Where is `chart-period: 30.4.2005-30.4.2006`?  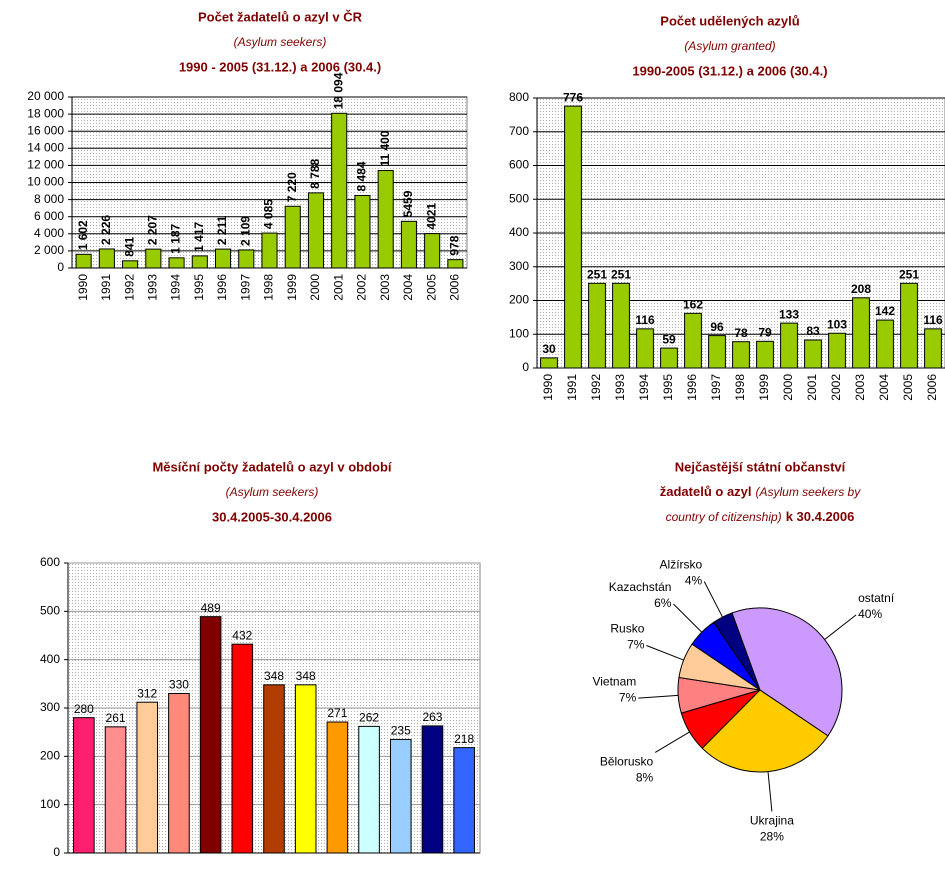 chart-period: 30.4.2005-30.4.2006 is located at coordinates (272, 516).